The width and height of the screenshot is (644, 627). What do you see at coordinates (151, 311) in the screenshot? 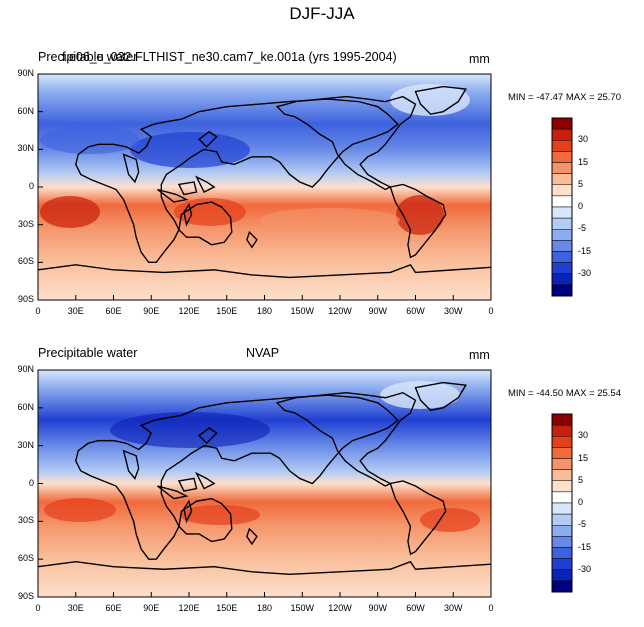
I see `panel-1-lon-label: 90E` at bounding box center [151, 311].